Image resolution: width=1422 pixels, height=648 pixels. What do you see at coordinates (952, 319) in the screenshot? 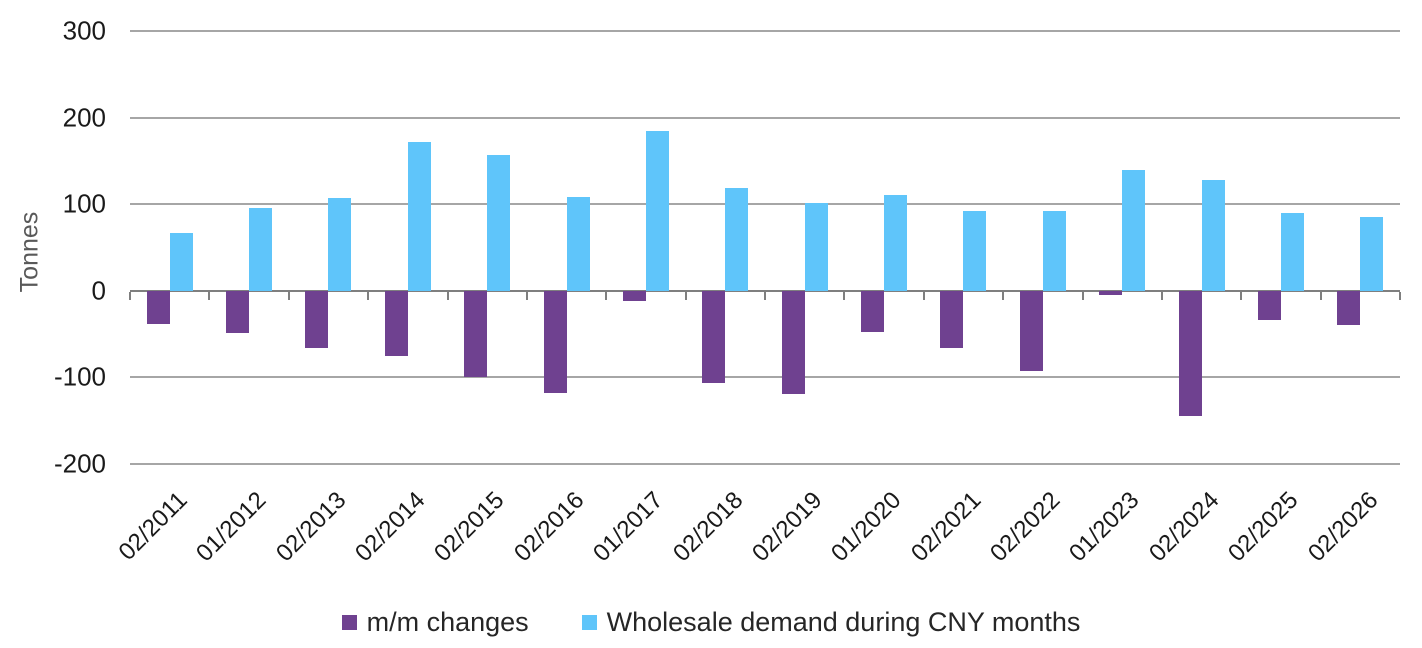
I see `mm-changes-bar-02/2021` at bounding box center [952, 319].